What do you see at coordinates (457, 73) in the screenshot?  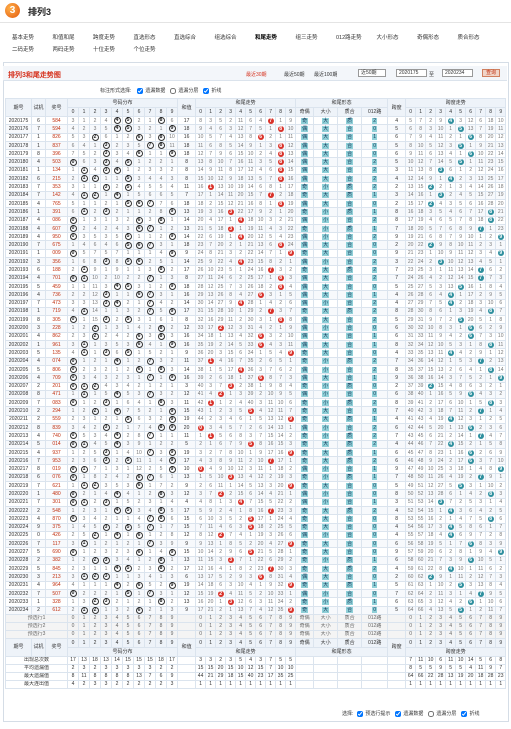 I see `to-input: 2020234` at bounding box center [457, 73].